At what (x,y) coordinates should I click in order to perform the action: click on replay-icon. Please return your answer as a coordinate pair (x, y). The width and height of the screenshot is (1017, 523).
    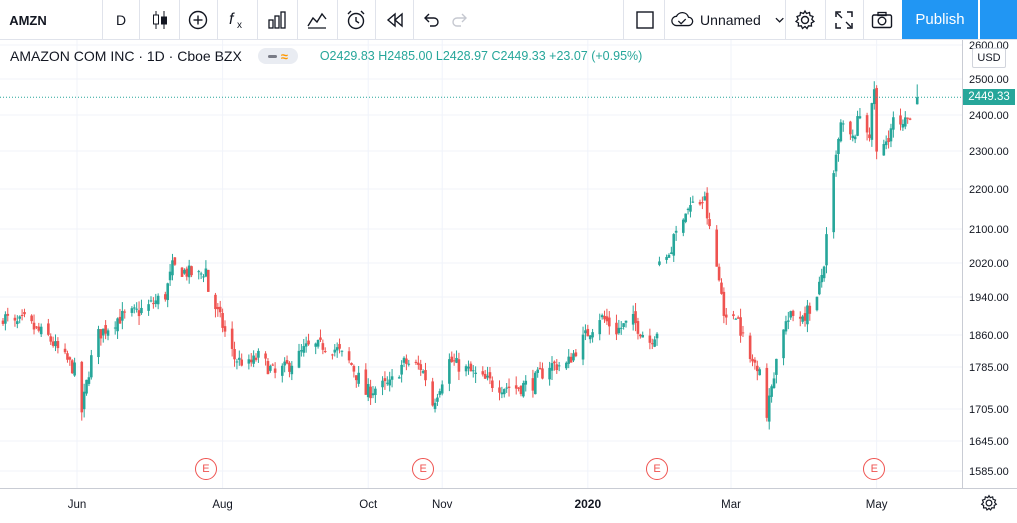
    Looking at the image, I should click on (395, 20).